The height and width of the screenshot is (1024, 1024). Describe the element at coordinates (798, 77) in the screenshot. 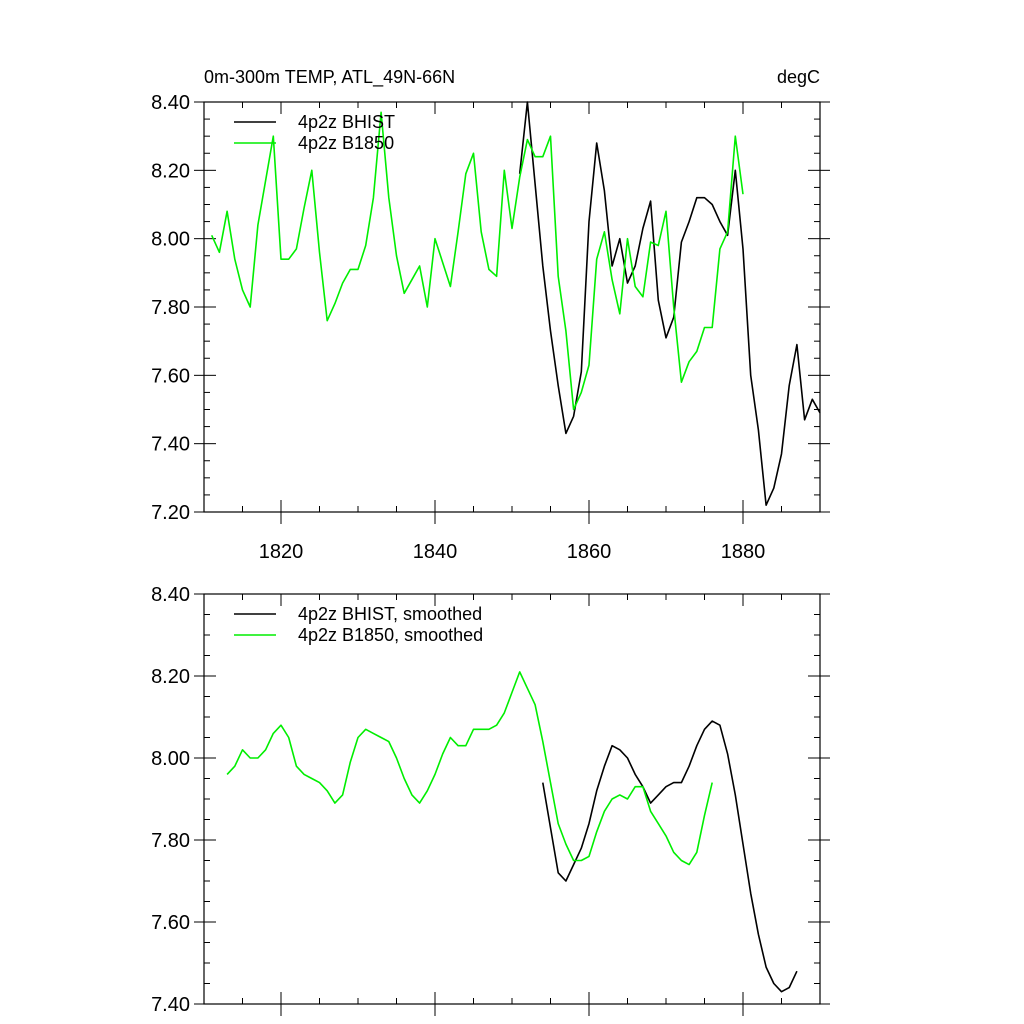

I see `units-label: degC` at that location.